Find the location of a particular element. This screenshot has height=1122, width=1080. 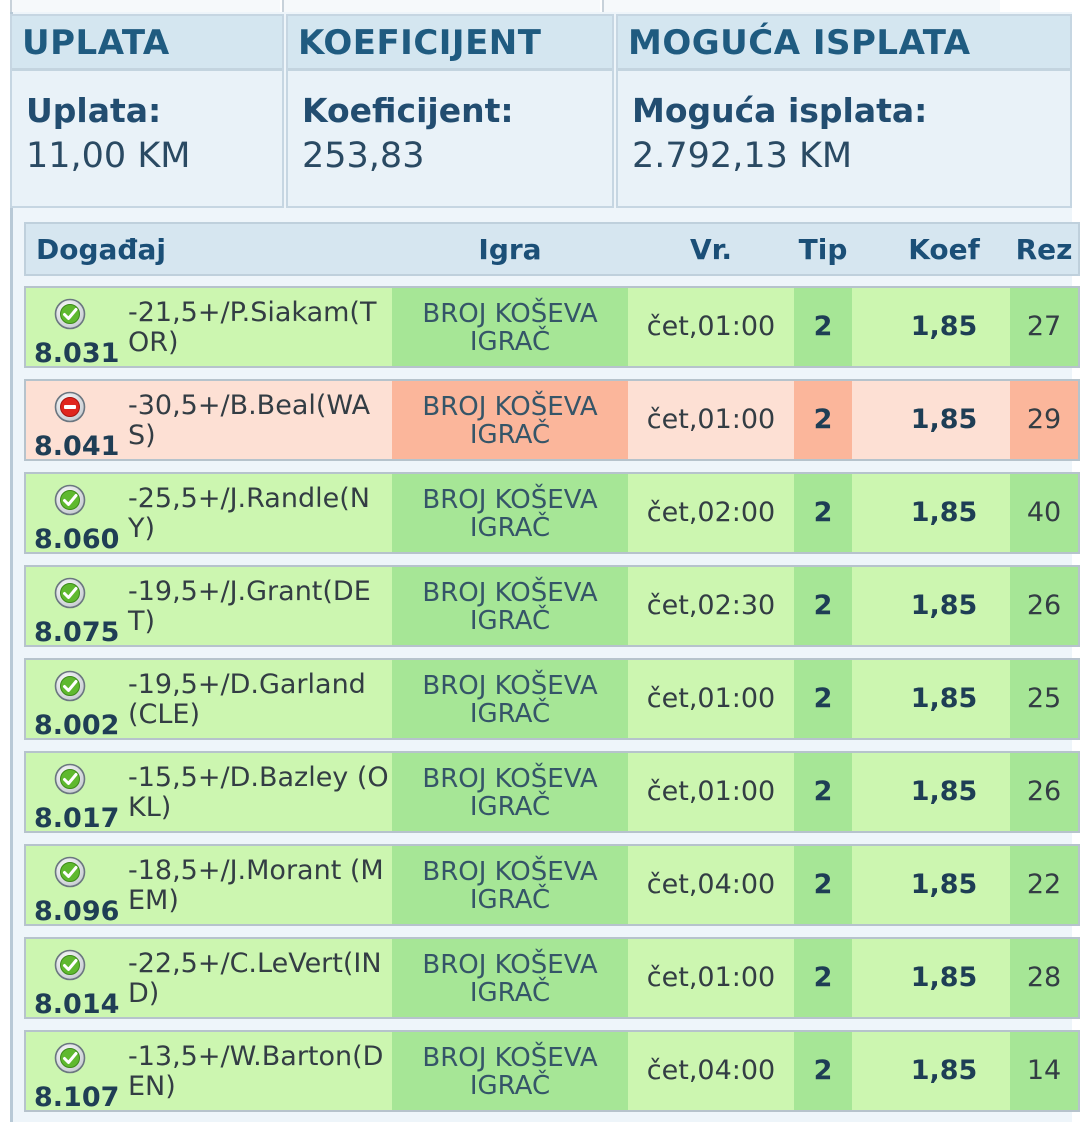

event-cell: 8.031 -21,5+/P.Siakam(TOR) is located at coordinates (209, 329).